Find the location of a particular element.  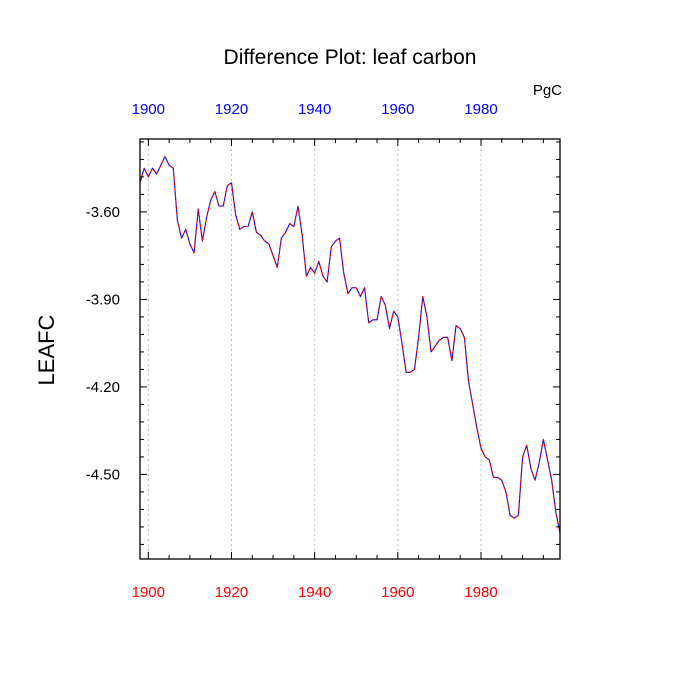

x-tick-label-top: 1920 is located at coordinates (231, 109).